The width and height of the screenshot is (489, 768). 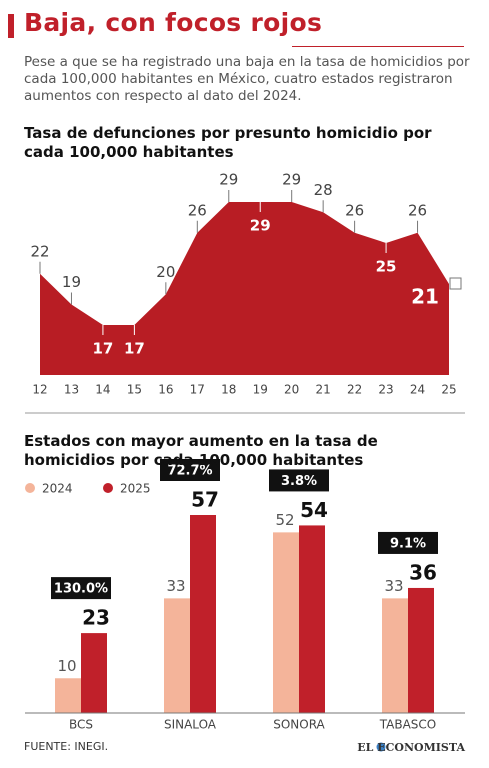 What do you see at coordinates (385, 390) in the screenshot?
I see `x-tick-label: 23` at bounding box center [385, 390].